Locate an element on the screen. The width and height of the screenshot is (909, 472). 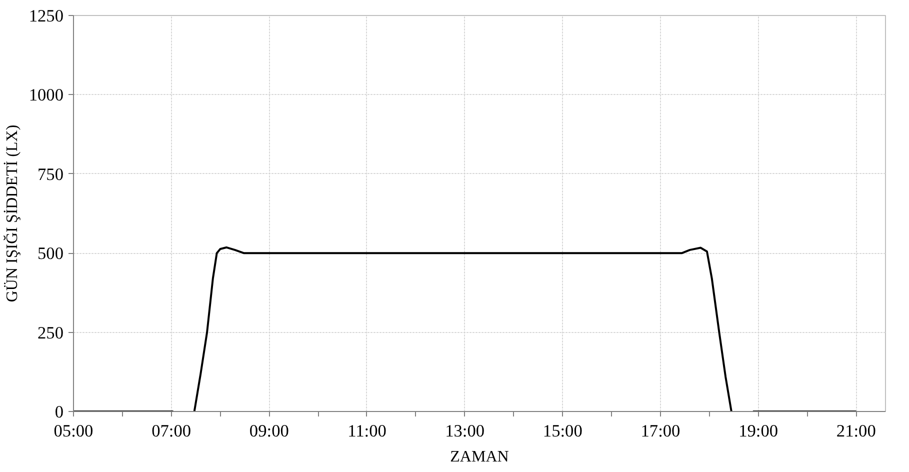
x-tick-label: 09:00 is located at coordinates (269, 431).